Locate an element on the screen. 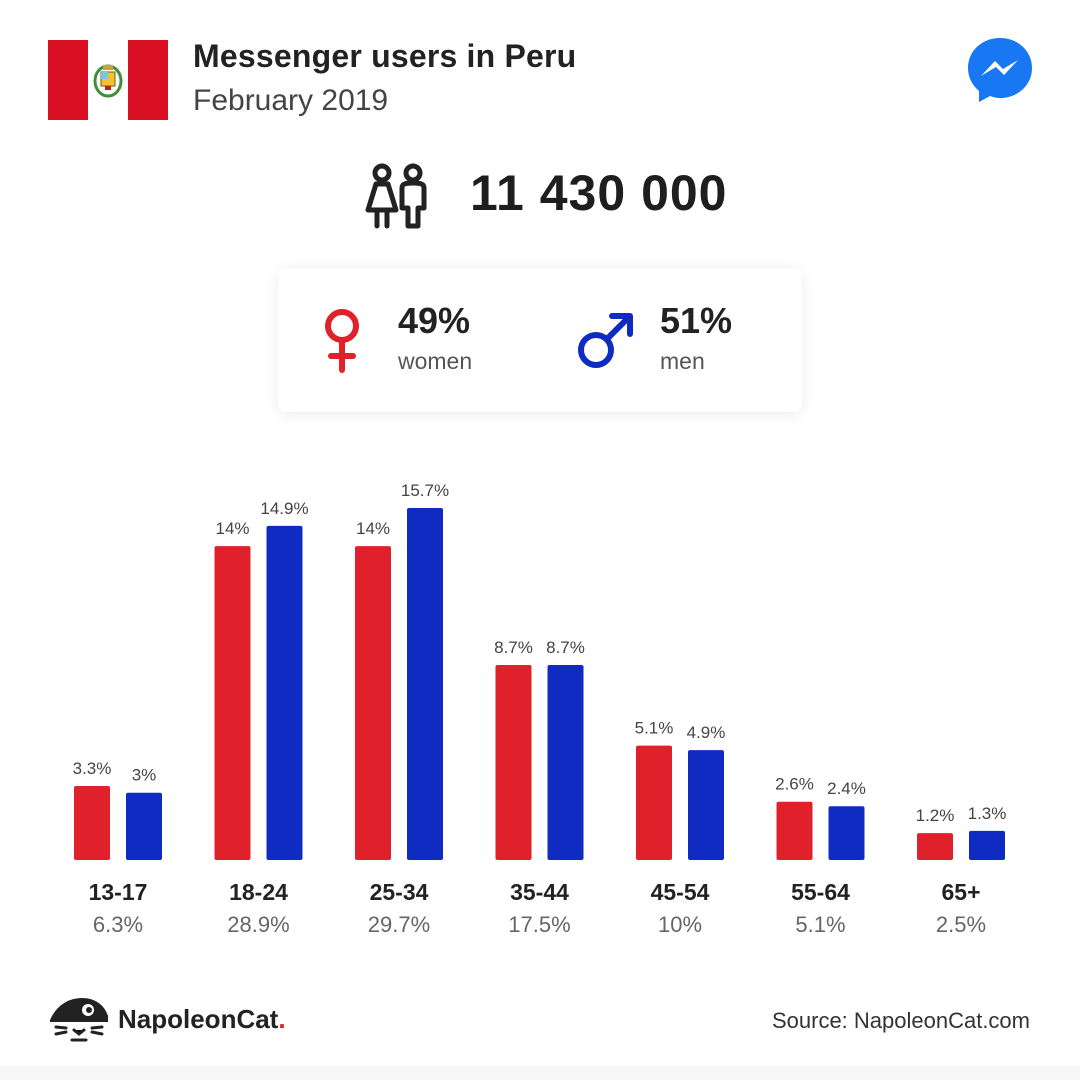 This screenshot has width=1080, height=1080. age-group-label-35-44: 35-44 is located at coordinates (539, 892).